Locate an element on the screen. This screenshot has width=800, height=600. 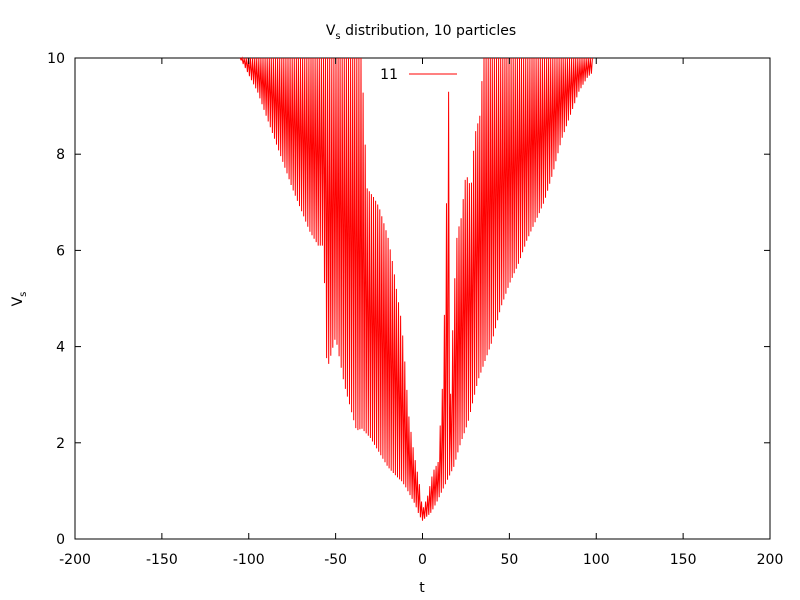
chart-title-main: V is located at coordinates (331, 31).